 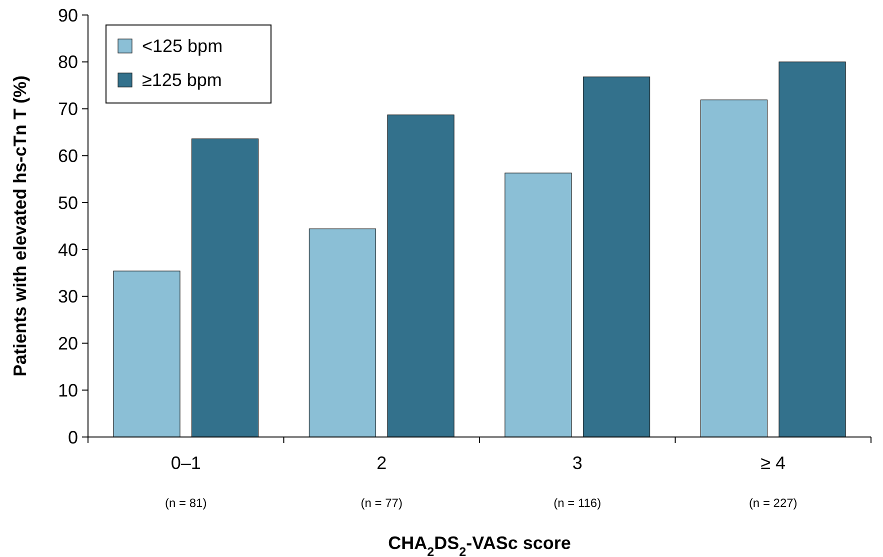 I want to click on y-tick-label: 20, so click(x=68, y=344).